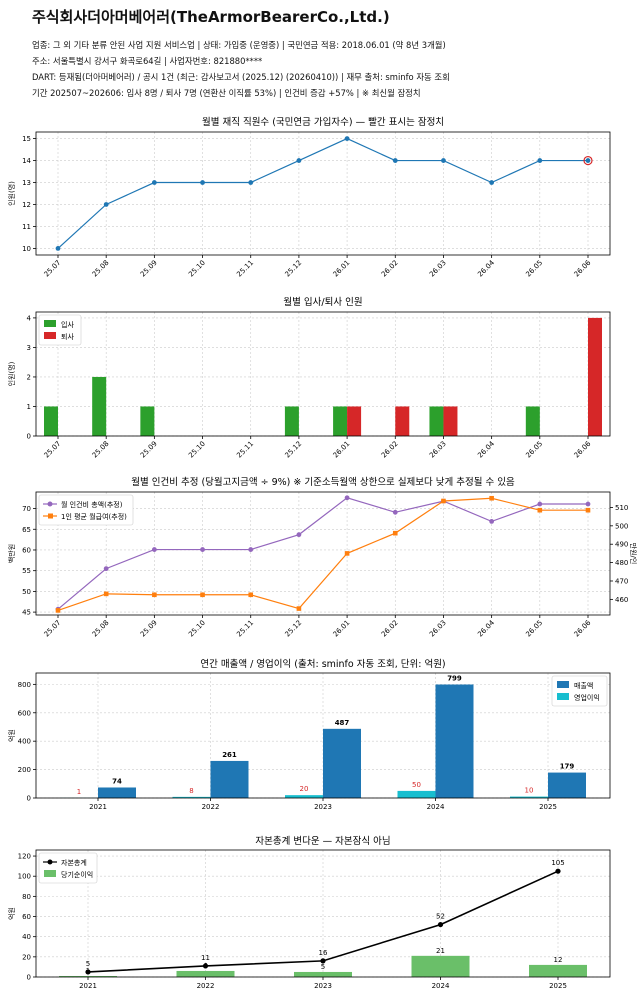  What do you see at coordinates (567, 767) in the screenshot?
I see `value-label-revenue: 179` at bounding box center [567, 767].